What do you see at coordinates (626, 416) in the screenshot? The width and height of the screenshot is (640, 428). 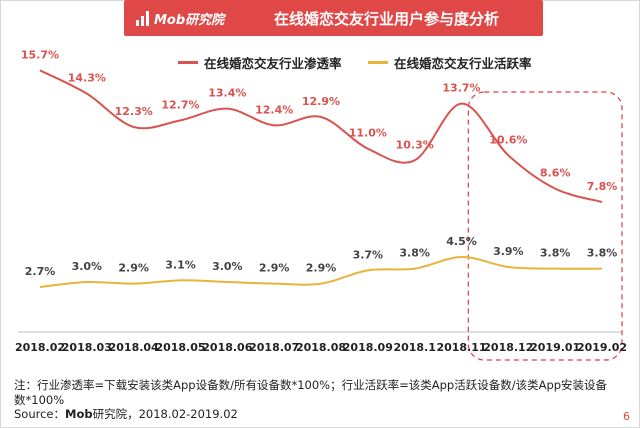 I see `page-number: 6` at bounding box center [626, 416].